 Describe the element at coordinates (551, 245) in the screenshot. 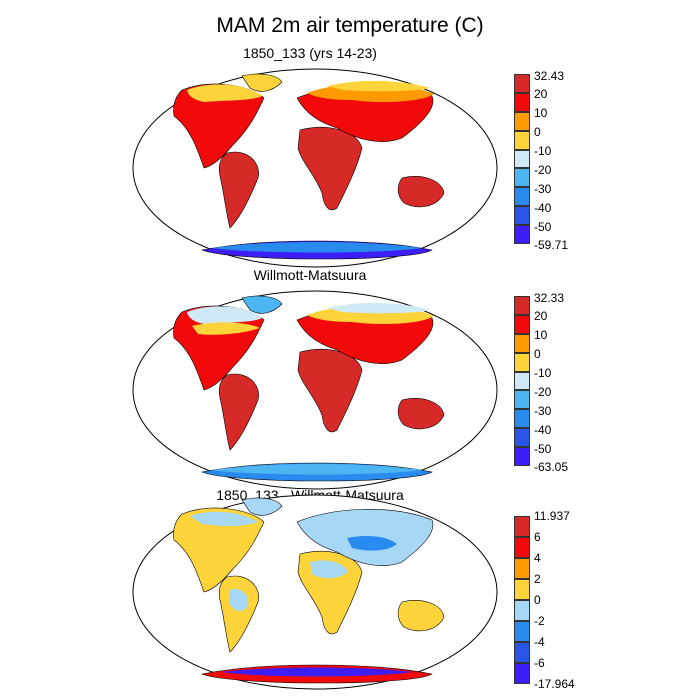

I see `panel-1-tick-9: -59.71` at that location.